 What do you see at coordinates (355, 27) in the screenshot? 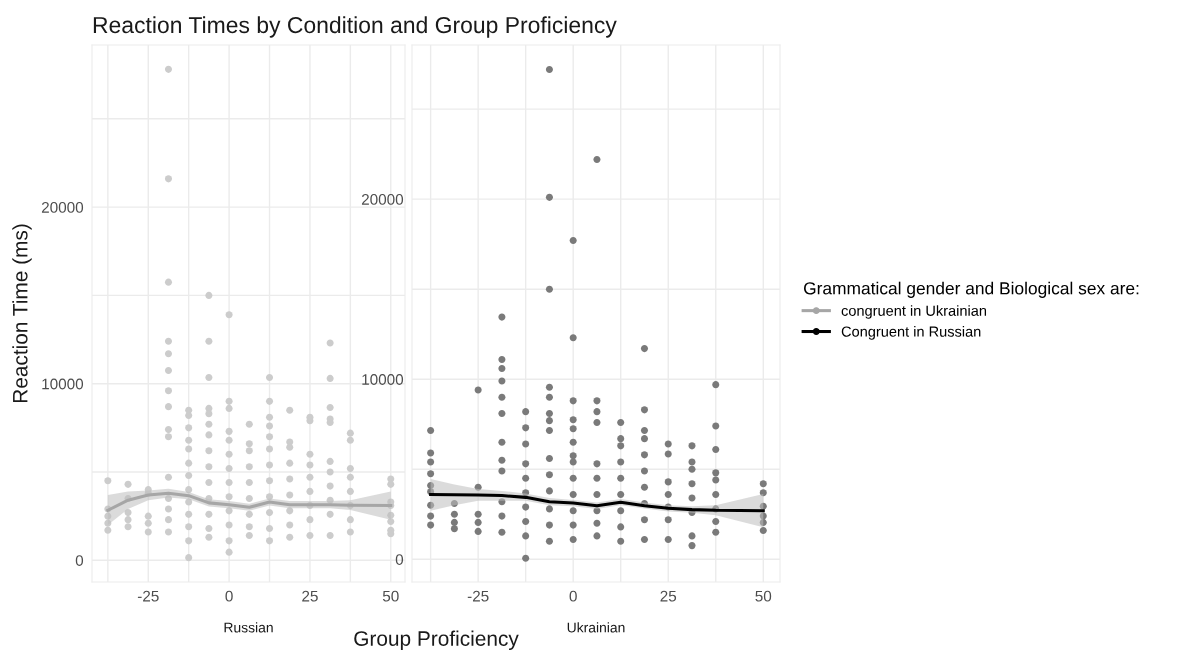
I see `chart-title: Reaction Times by Condition and Group Proficiency` at bounding box center [355, 27].